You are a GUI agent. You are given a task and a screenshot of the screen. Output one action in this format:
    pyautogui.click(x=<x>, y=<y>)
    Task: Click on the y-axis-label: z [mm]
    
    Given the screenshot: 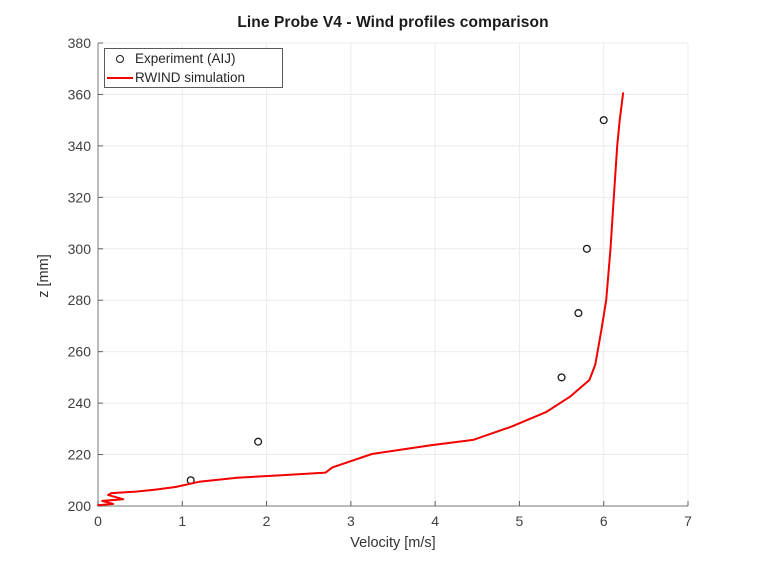 What is the action you would take?
    pyautogui.click(x=44, y=276)
    